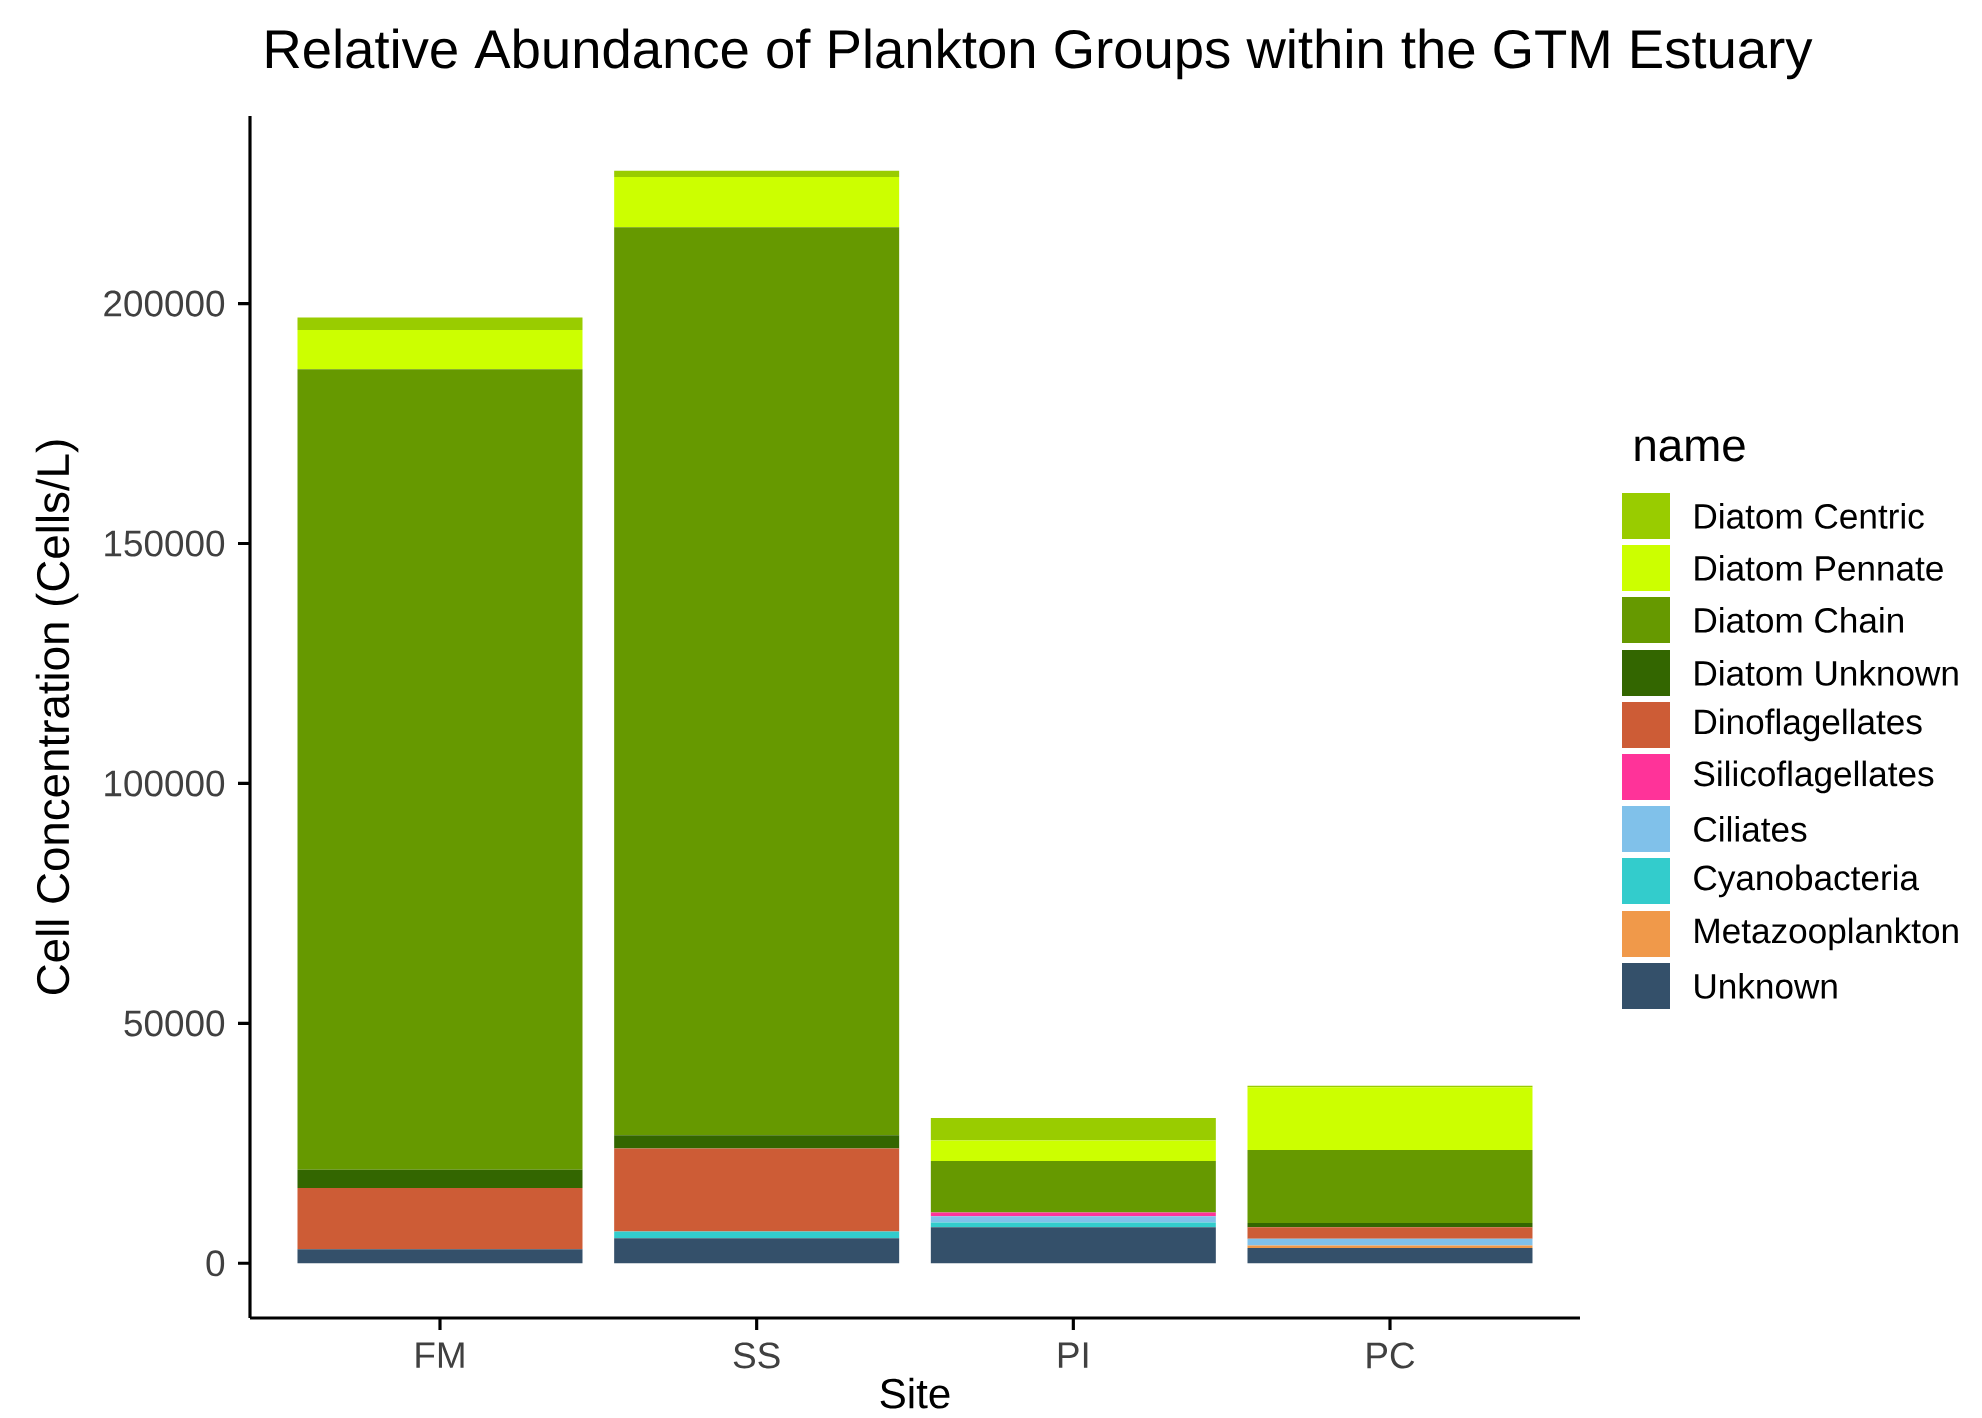 The height and width of the screenshot is (1418, 1982). I want to click on legend-label: Silicoflagellates, so click(1814, 777).